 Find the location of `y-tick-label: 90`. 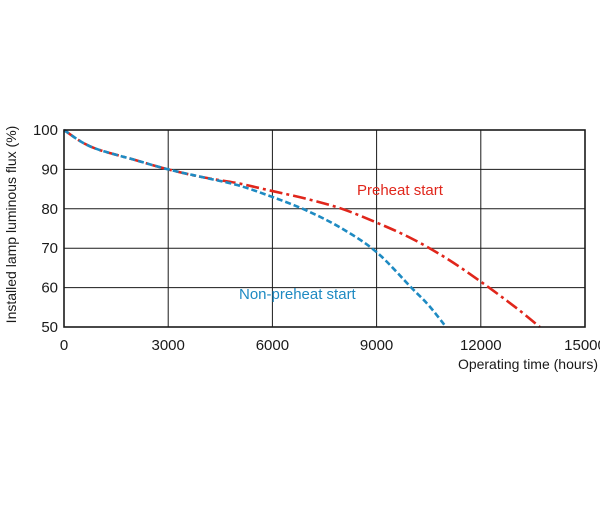

y-tick-label: 90 is located at coordinates (49, 169).